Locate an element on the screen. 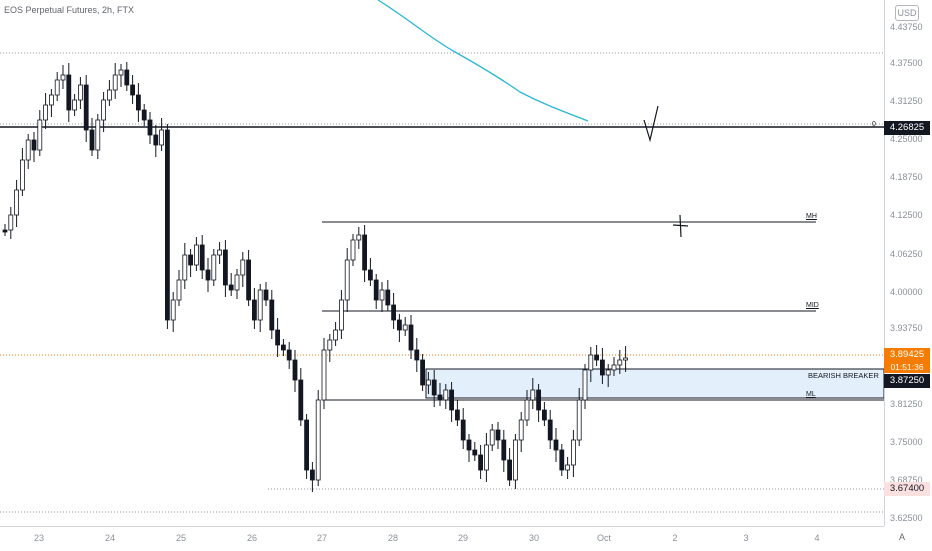 Image resolution: width=932 pixels, height=551 pixels. price-tick: 4.06250 is located at coordinates (906, 254).